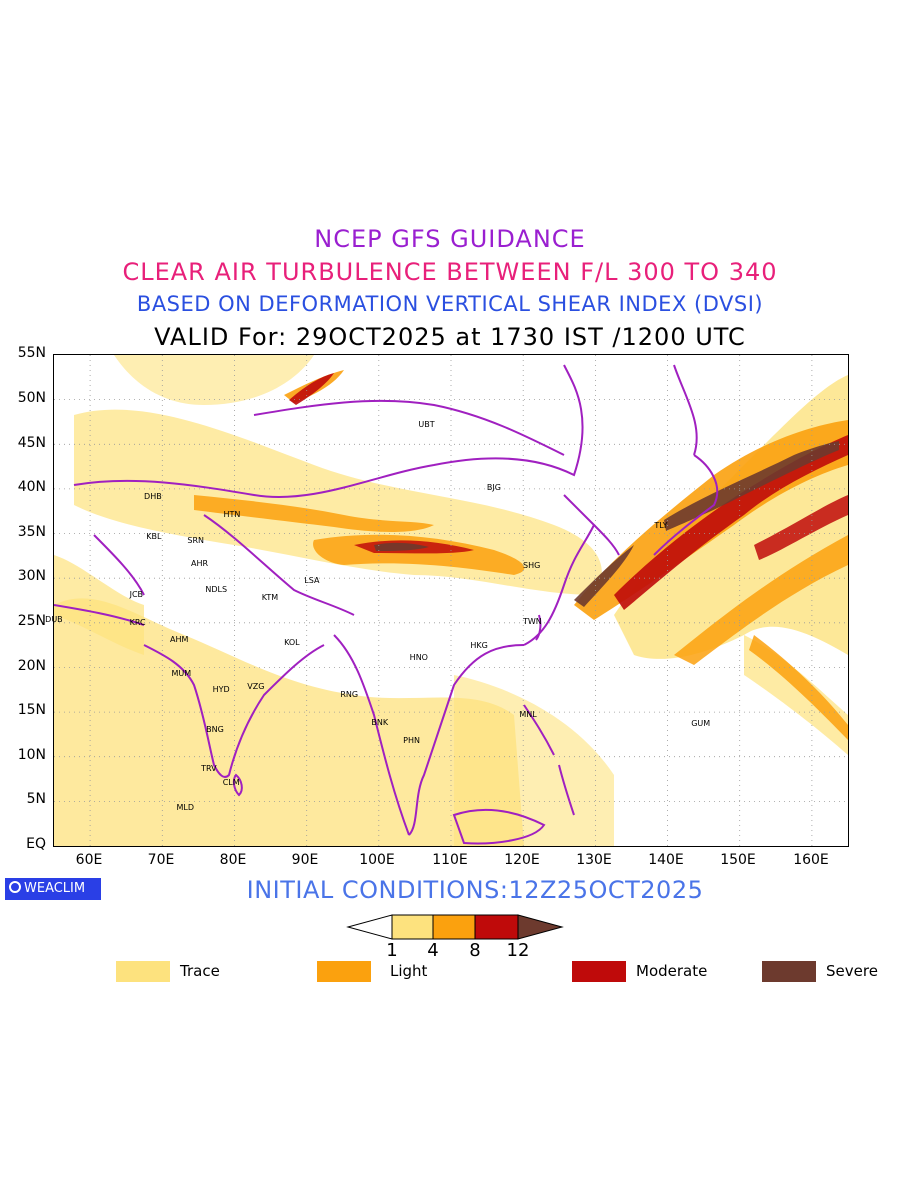 Image resolution: width=900 pixels, height=1200 pixels. Describe the element at coordinates (666, 860) in the screenshot. I see `lon-label: 140E` at that location.